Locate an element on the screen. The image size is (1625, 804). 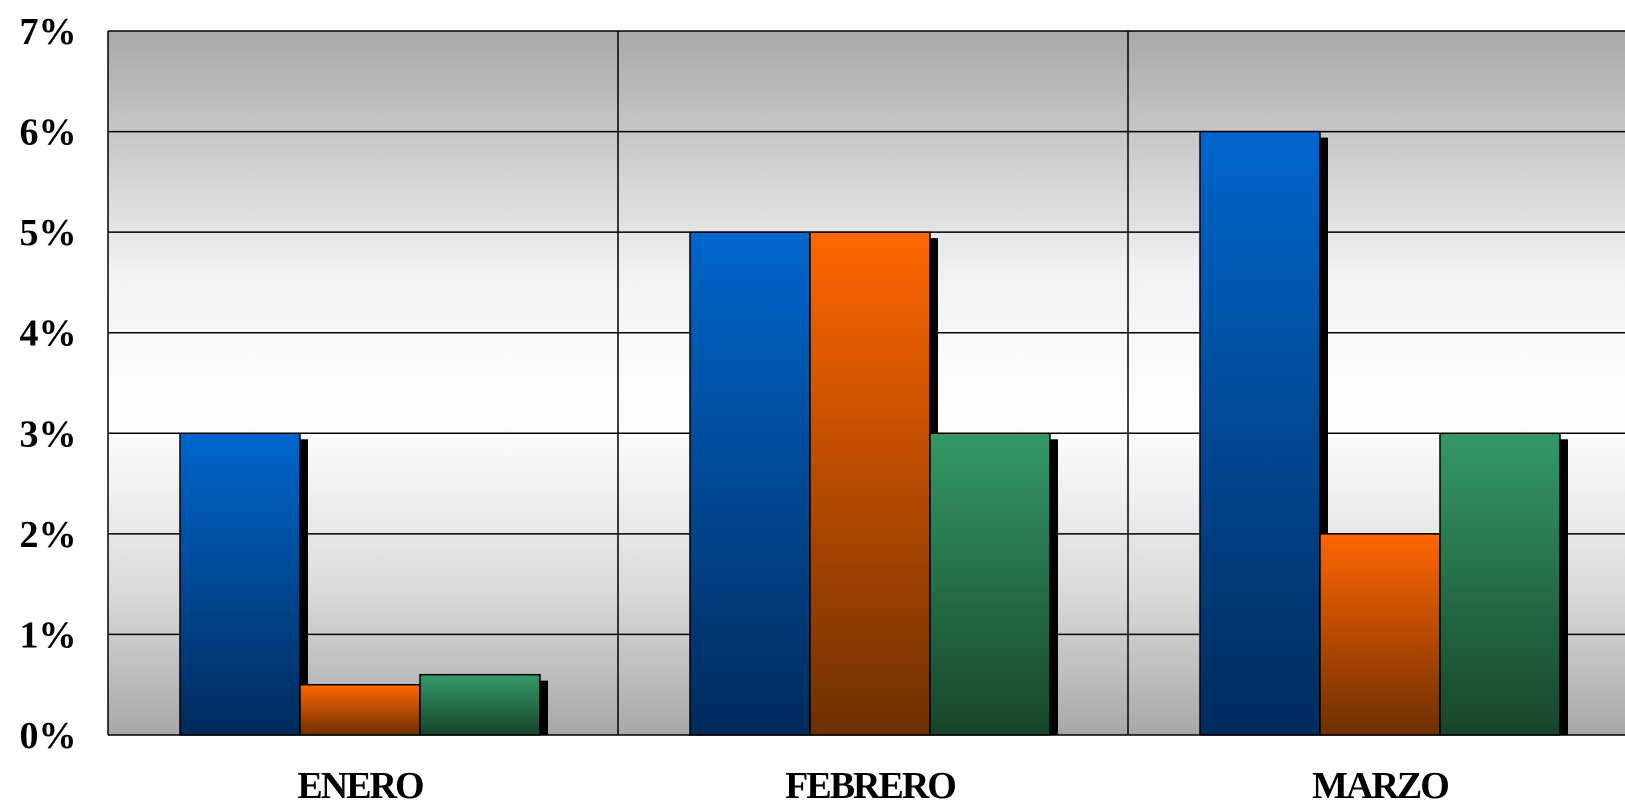
y-tick-label: 4% is located at coordinates (48, 334).